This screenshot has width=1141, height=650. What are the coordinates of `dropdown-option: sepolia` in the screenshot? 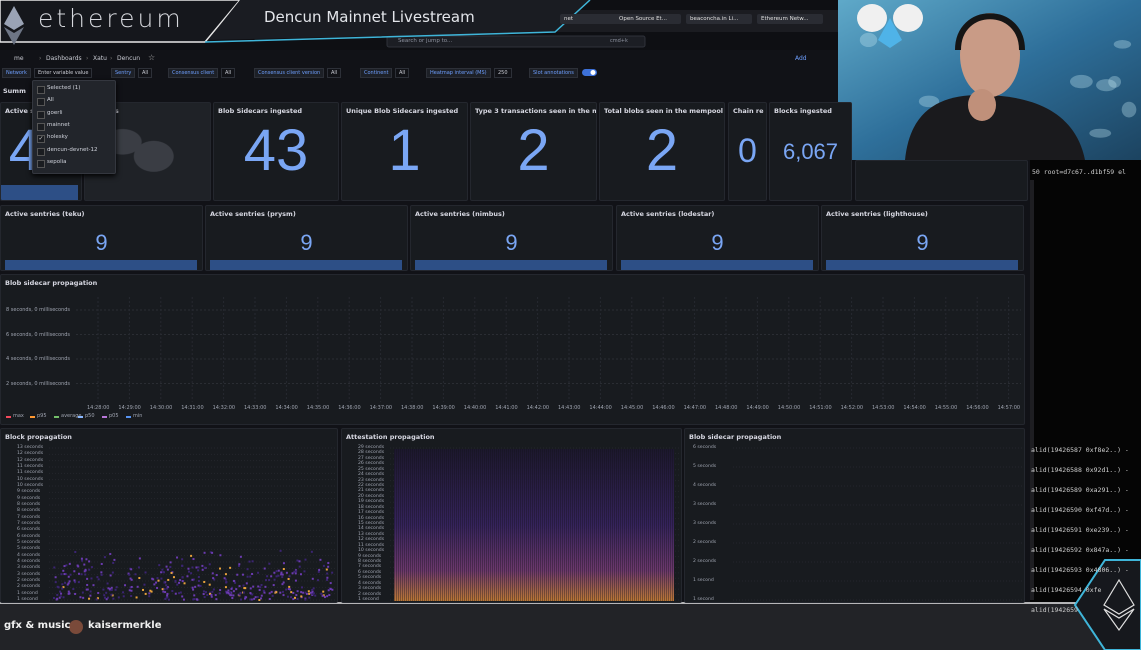 It's located at (74, 164).